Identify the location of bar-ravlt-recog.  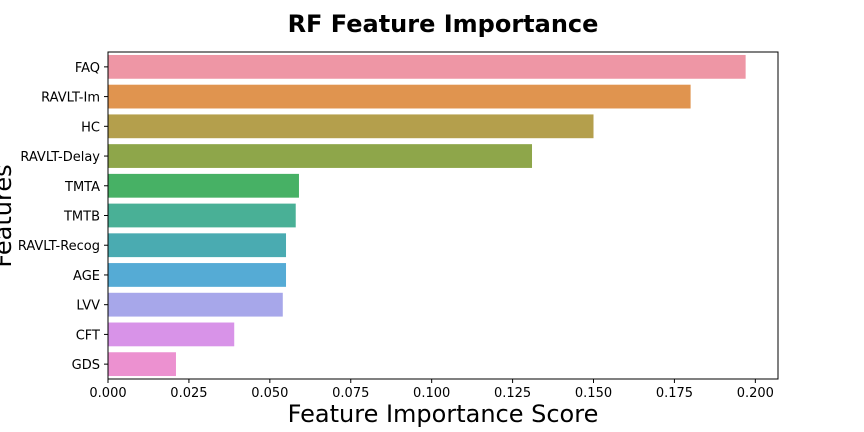
(197, 245).